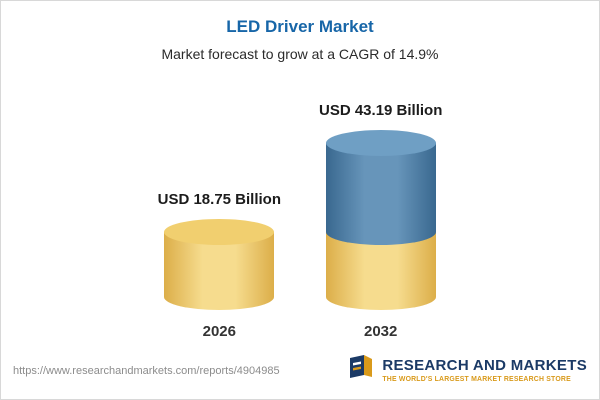  I want to click on cylinder-segment-2032-growth, so click(380, 194).